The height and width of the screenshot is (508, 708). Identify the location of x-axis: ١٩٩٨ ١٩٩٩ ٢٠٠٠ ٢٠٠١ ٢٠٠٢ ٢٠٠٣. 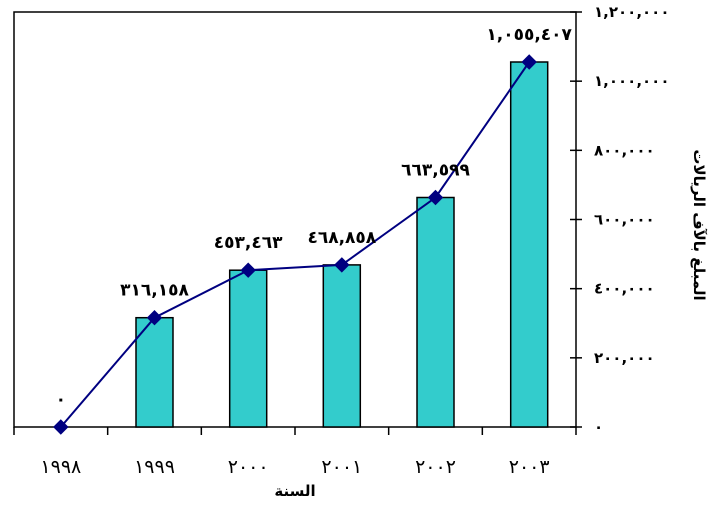
(295, 452).